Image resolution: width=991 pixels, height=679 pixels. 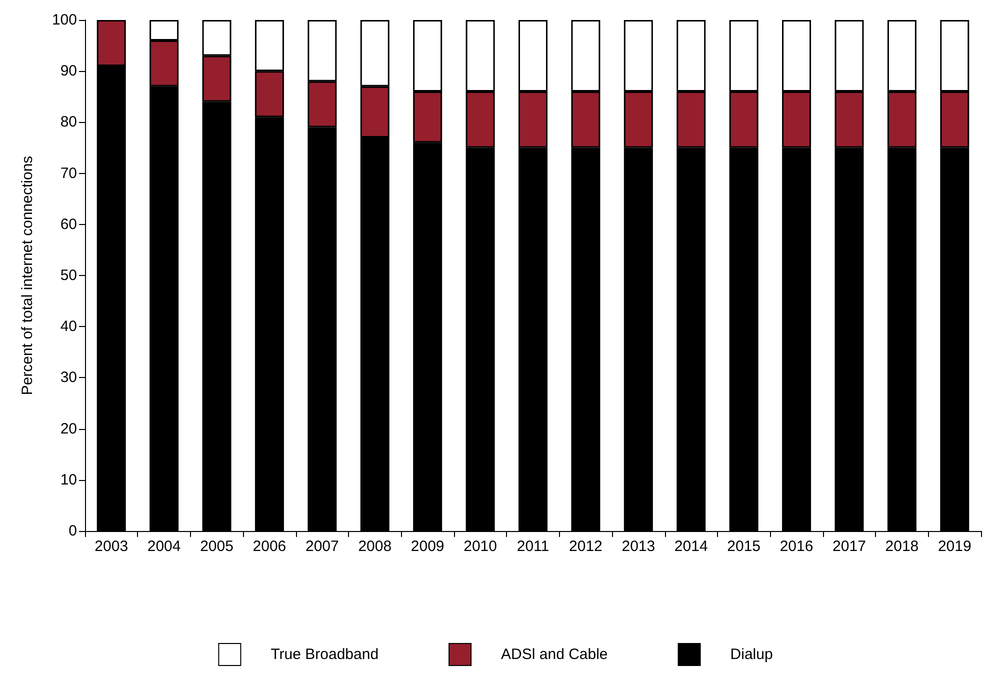 I want to click on x-tick-label: 2009, so click(x=427, y=546).